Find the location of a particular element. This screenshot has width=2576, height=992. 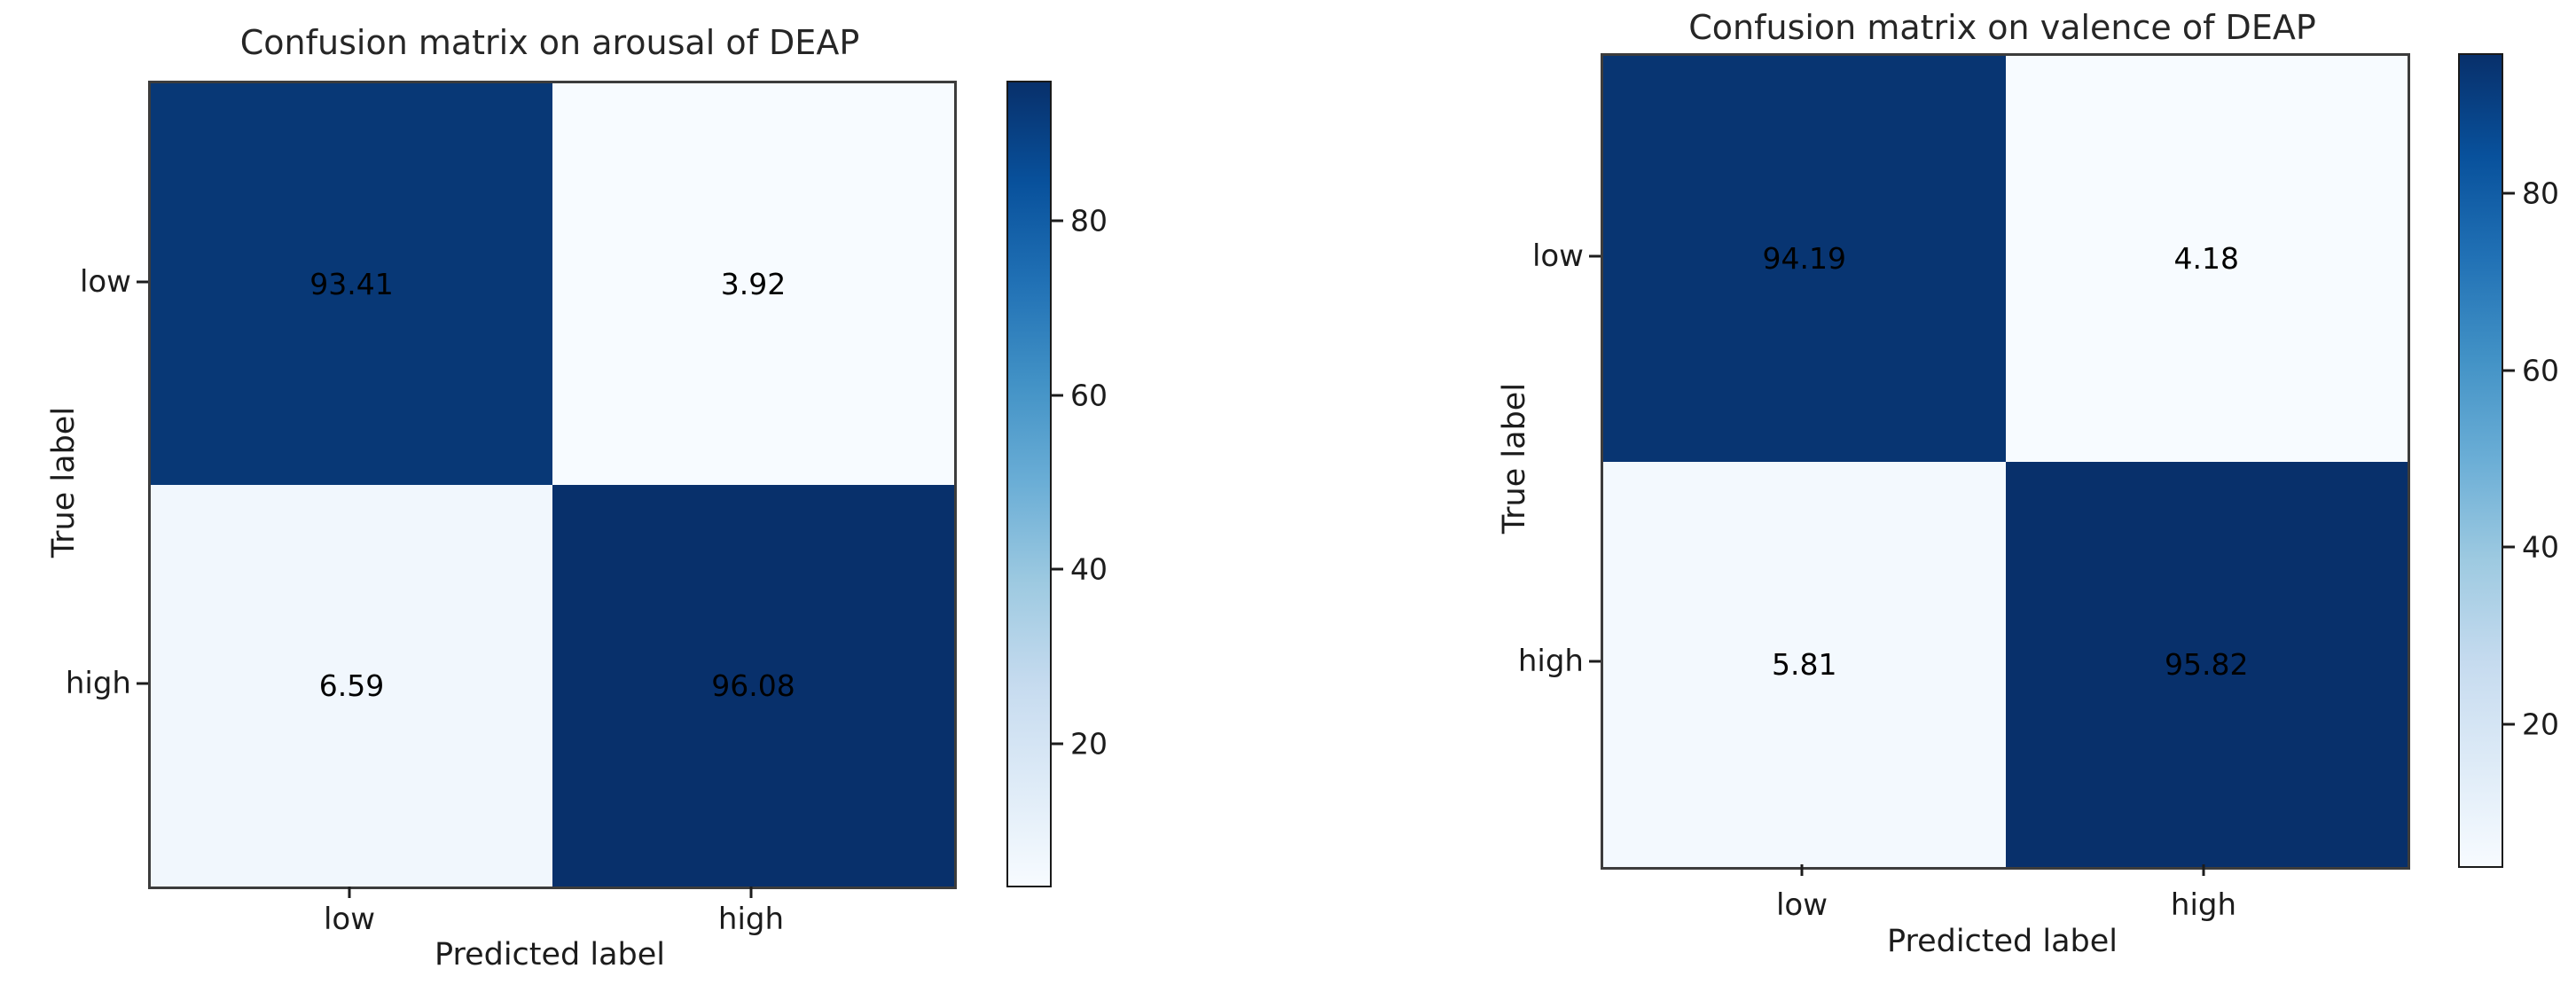

matrix-cell-true-high-pred-low: 5.81 is located at coordinates (1804, 664).